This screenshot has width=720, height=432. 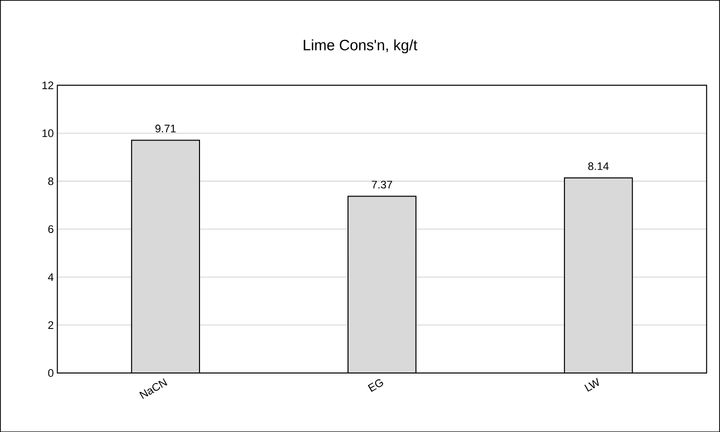 What do you see at coordinates (51, 277) in the screenshot?
I see `y-tick-label: 4` at bounding box center [51, 277].